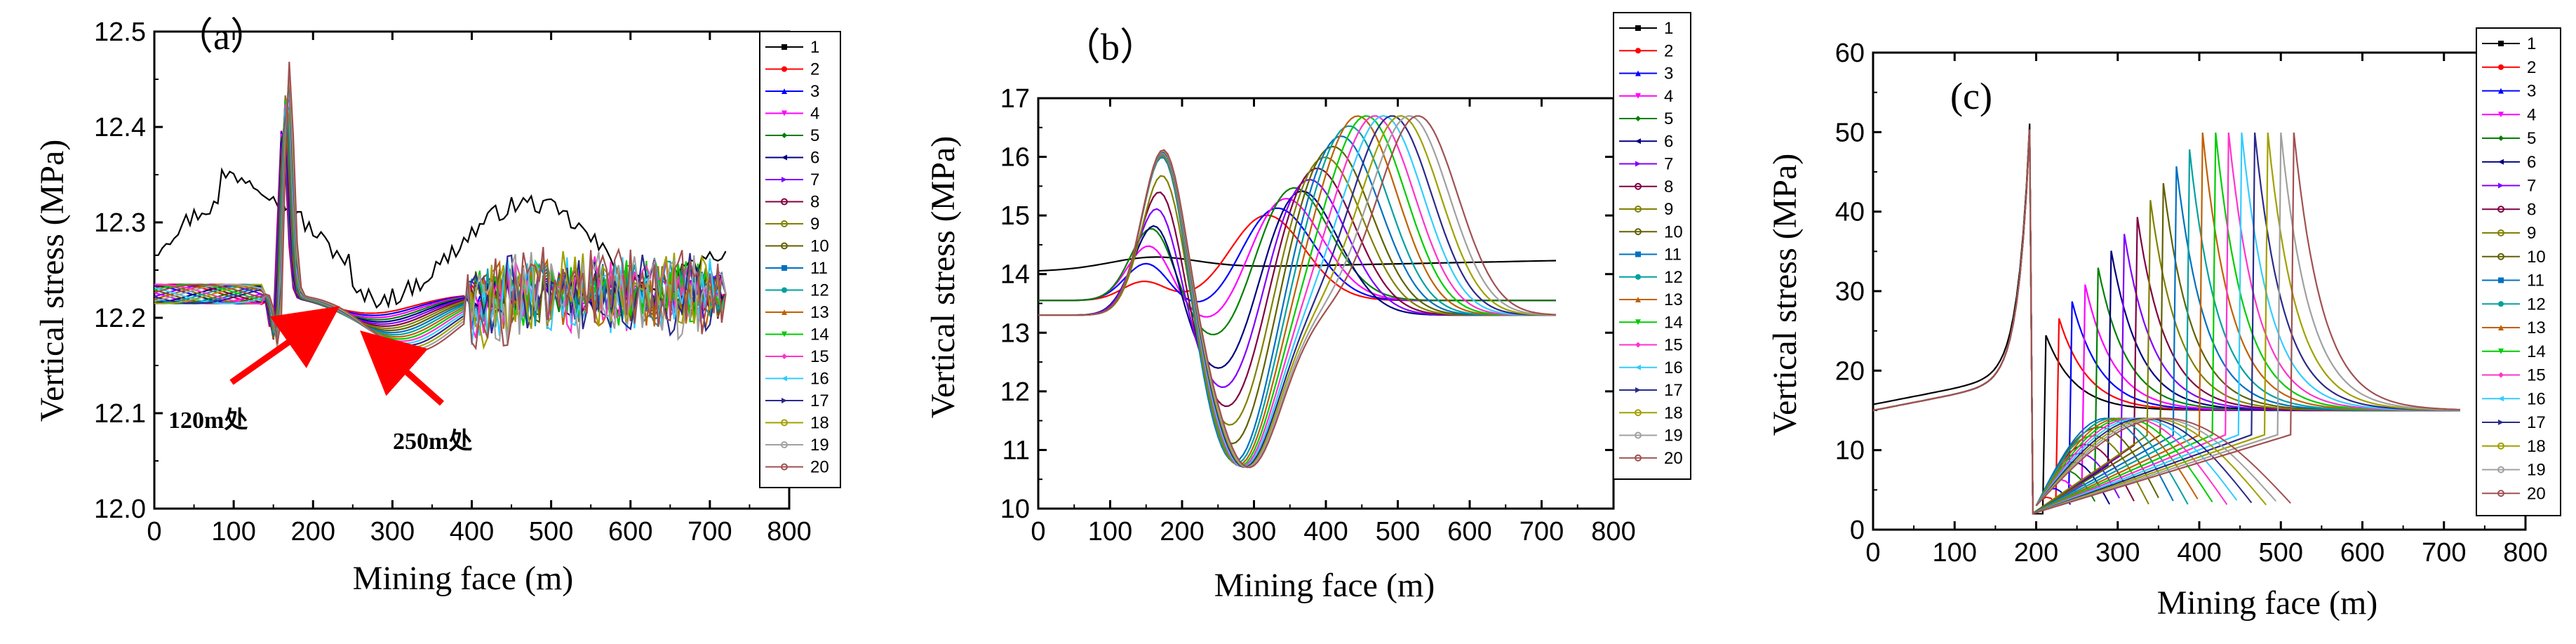  I want to click on y-tick-label: 12.4, so click(120, 128).